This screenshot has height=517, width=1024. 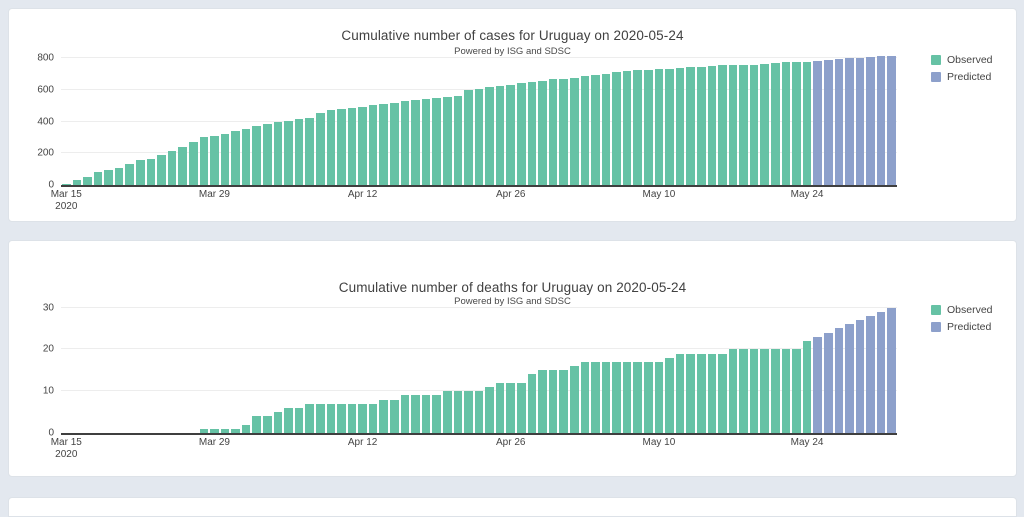 I want to click on observed-swatch-icon, so click(x=936, y=60).